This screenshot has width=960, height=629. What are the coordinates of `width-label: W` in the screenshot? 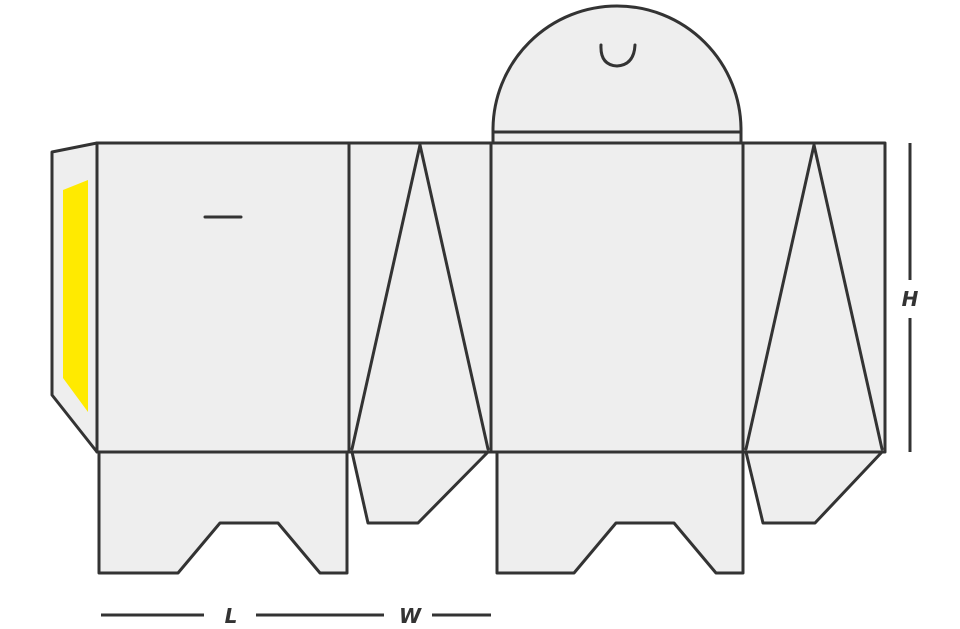 It's located at (410, 616).